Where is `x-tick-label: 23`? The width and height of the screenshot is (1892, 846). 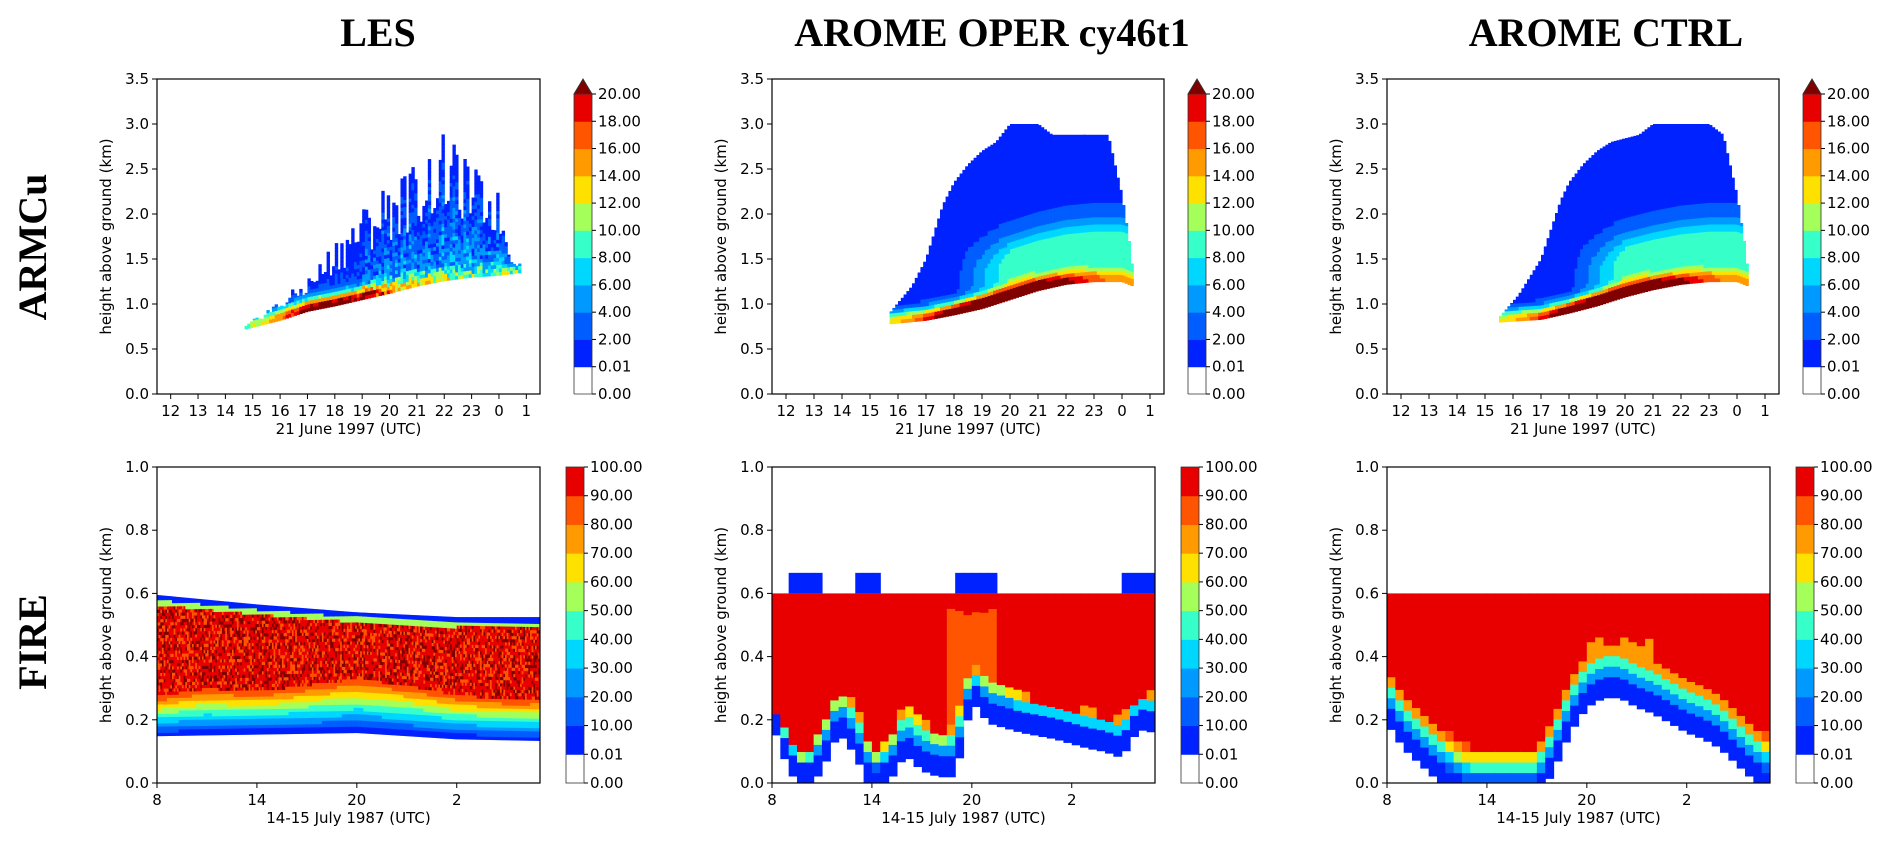
x-tick-label: 23 is located at coordinates (471, 411).